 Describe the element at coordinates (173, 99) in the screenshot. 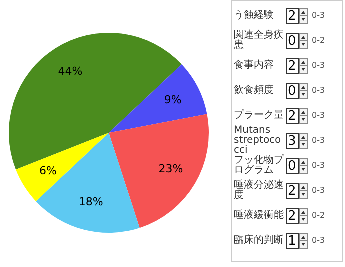

I see `data-label: 9%` at that location.